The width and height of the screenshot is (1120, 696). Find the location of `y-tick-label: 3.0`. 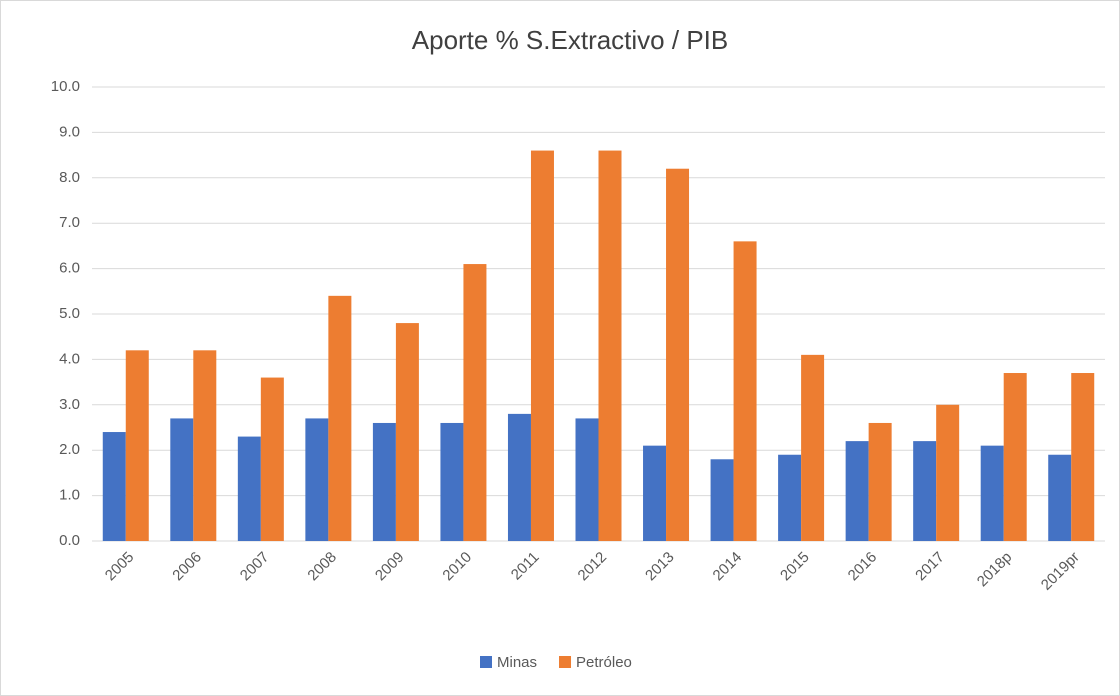

y-tick-label: 3.0 is located at coordinates (69, 404).